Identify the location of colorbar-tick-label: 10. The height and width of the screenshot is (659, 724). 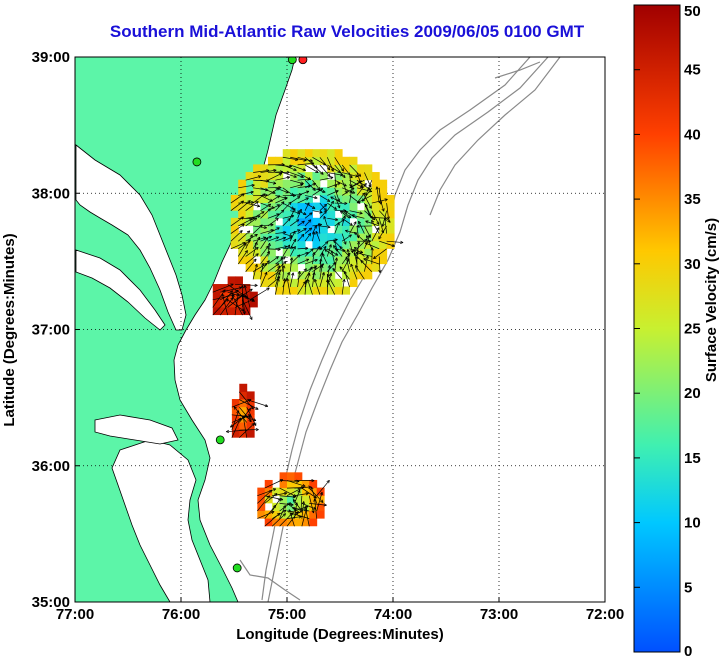
(692, 523).